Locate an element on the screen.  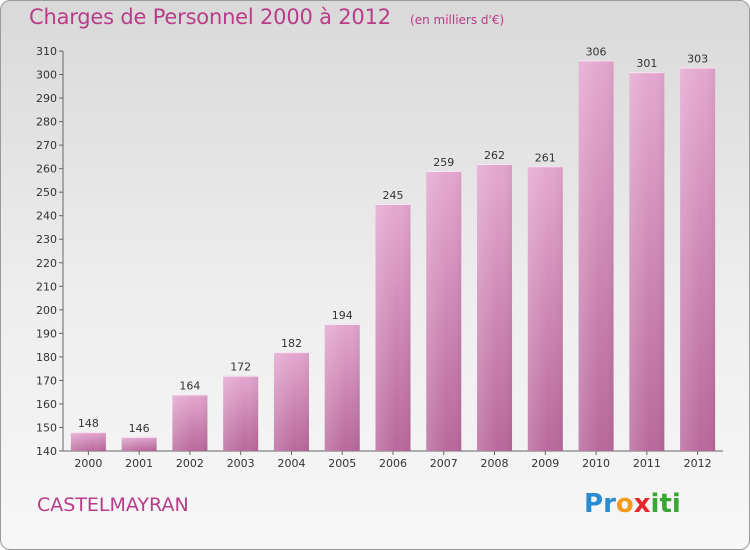
chart-subtitle: (en milliers d'€) is located at coordinates (457, 20).